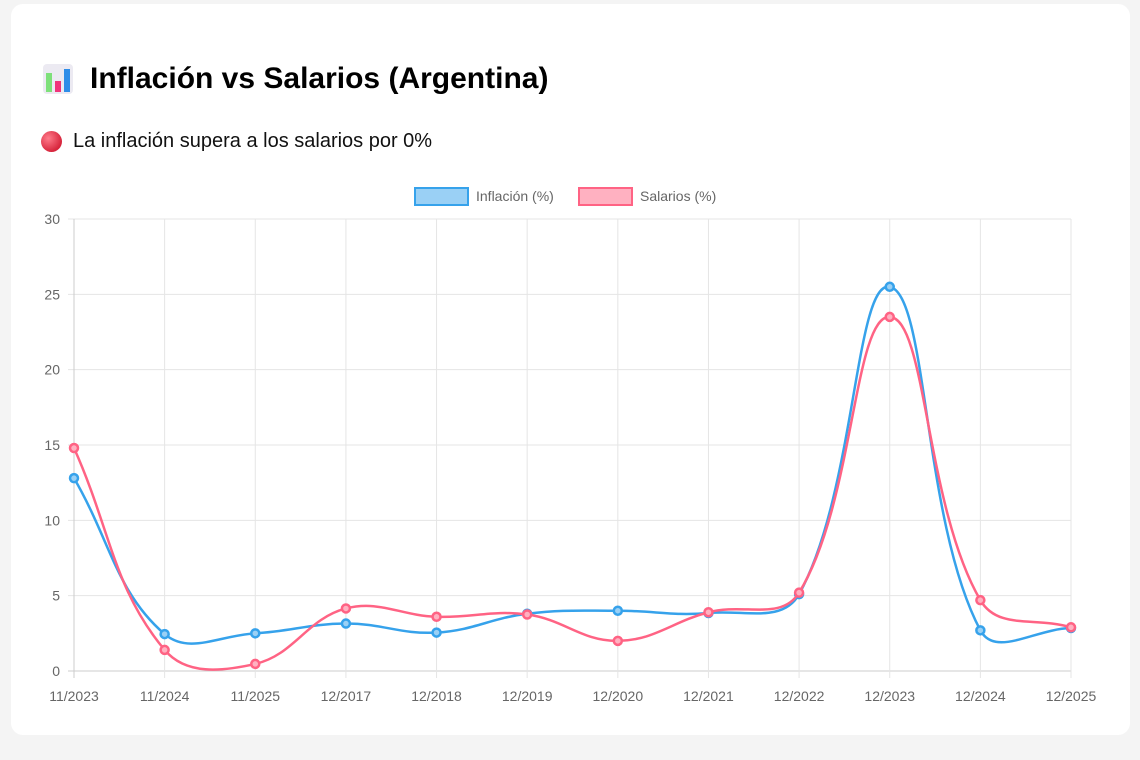 The height and width of the screenshot is (760, 1140). I want to click on x-tick-label: 12/2019, so click(527, 696).